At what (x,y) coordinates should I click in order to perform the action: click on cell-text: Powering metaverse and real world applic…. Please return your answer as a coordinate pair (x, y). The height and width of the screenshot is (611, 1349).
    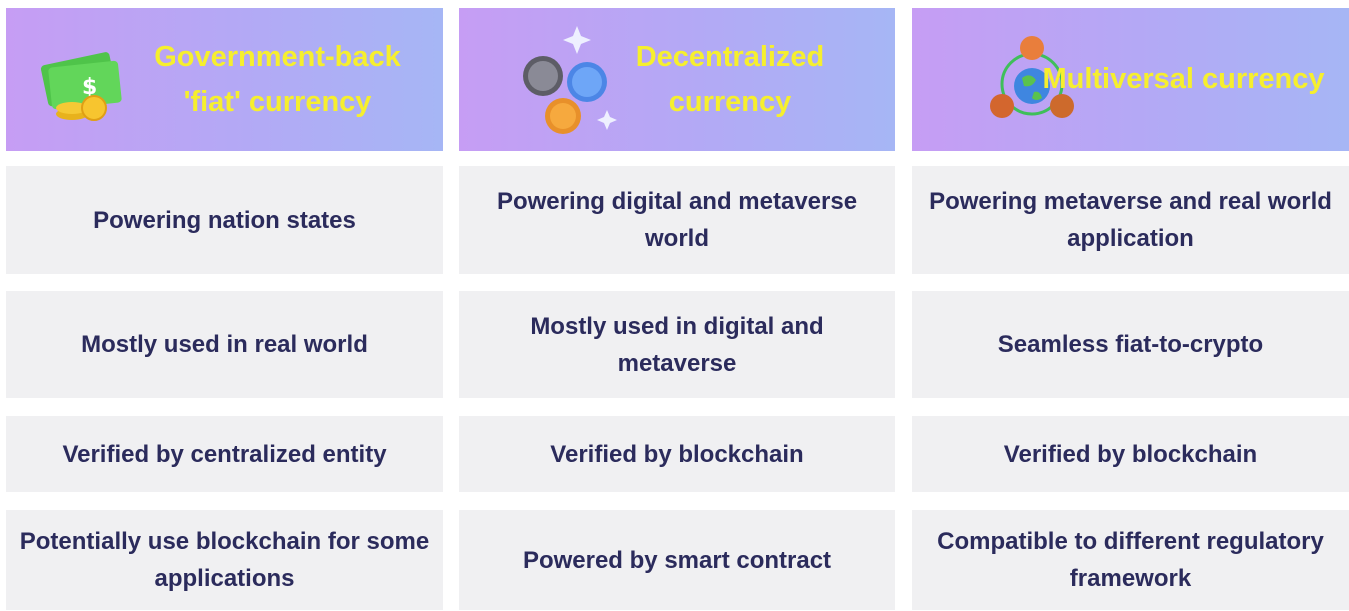
    Looking at the image, I should click on (1130, 220).